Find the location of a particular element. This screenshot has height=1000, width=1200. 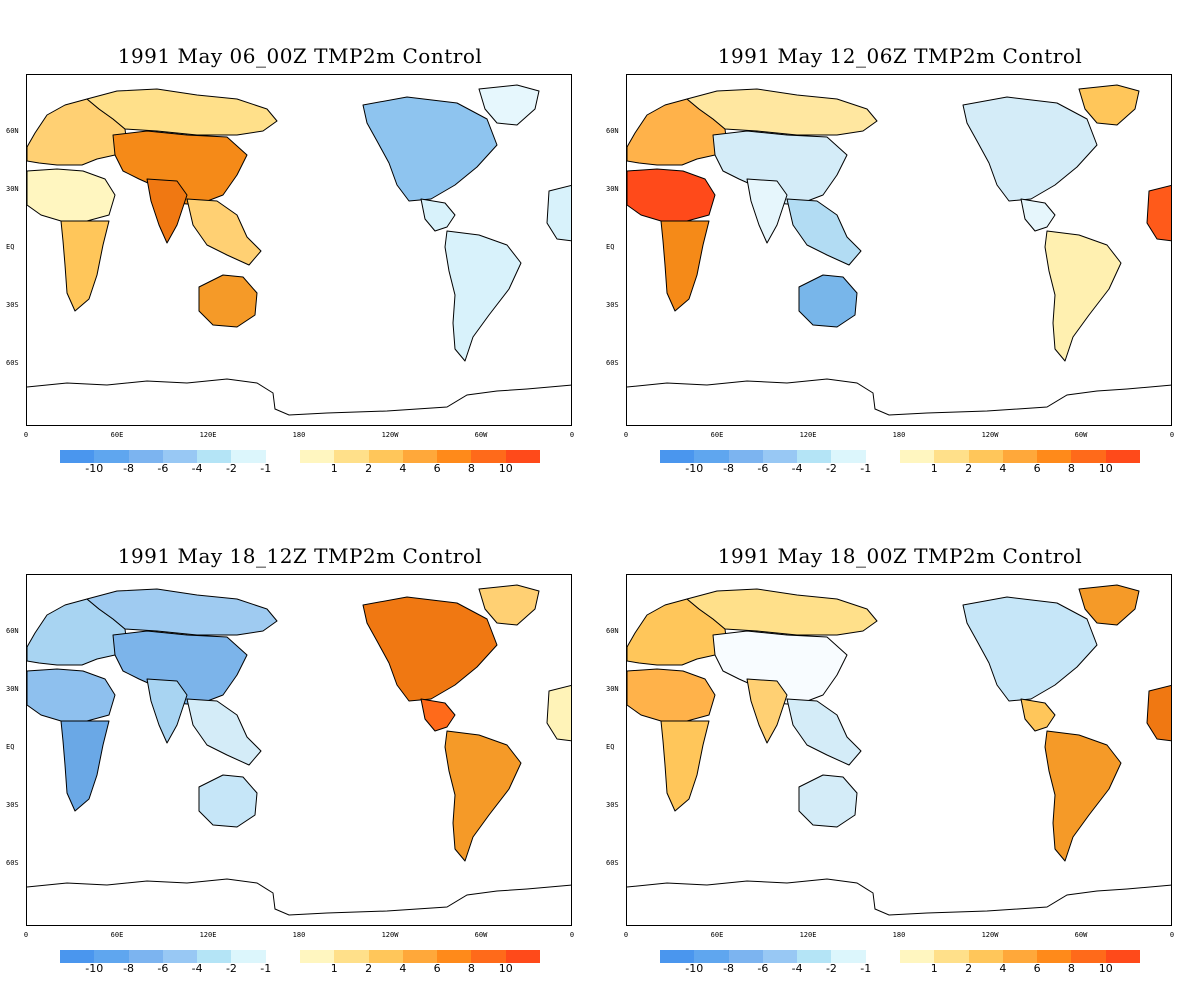

panel-title: 1991 May 12_06Z TMP2m Control is located at coordinates (900, 56).